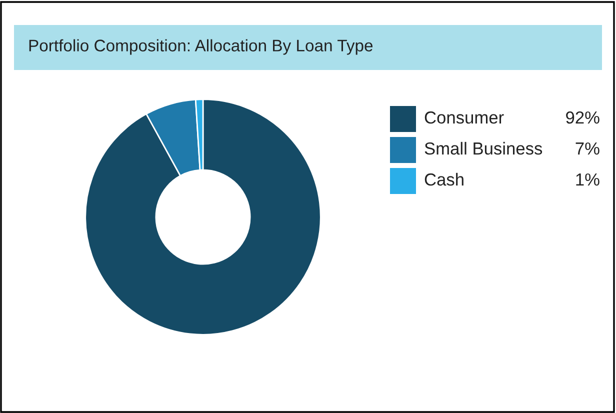 This screenshot has width=616, height=413. I want to click on legend-label: Cash, so click(444, 179).